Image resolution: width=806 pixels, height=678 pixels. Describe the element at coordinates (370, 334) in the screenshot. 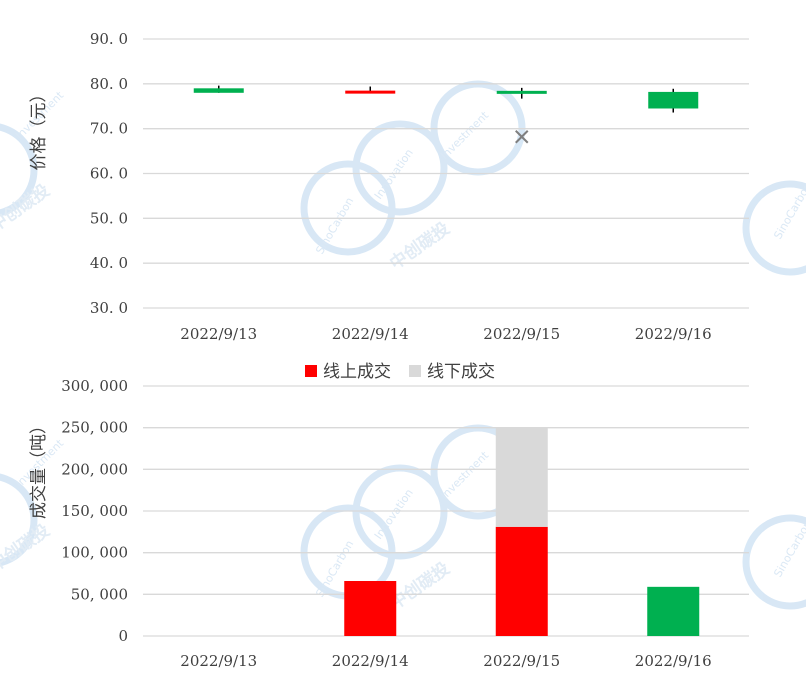

I see `price-x-tick: 2022/9/14` at that location.